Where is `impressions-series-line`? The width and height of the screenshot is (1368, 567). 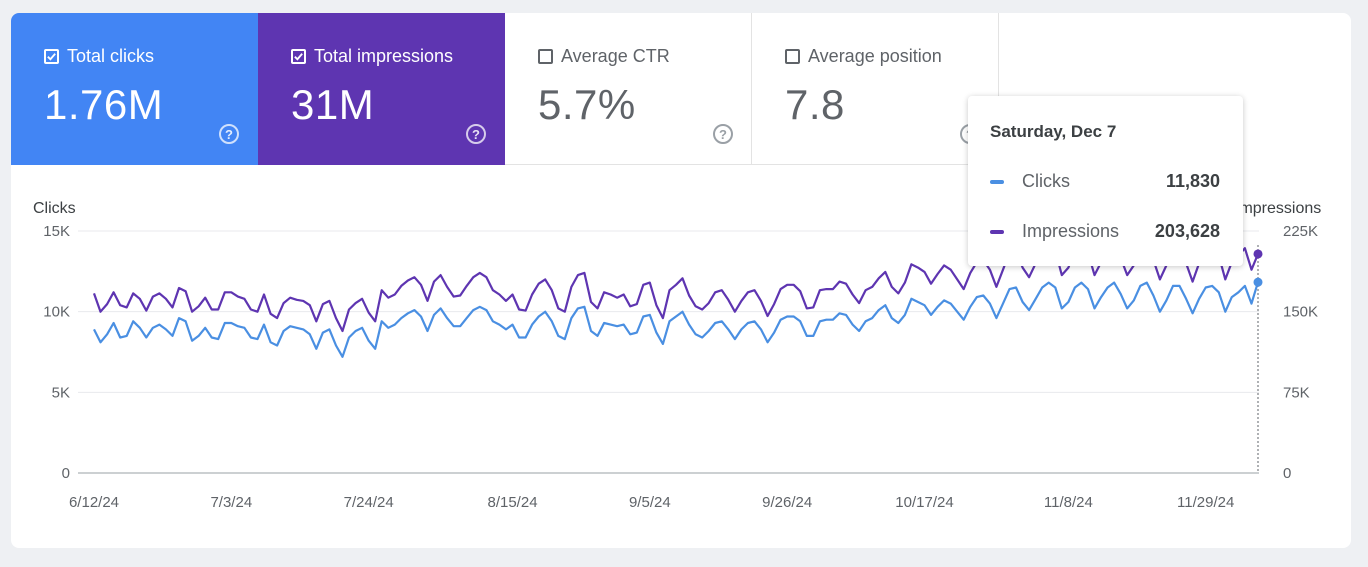 impressions-series-line is located at coordinates (676, 288).